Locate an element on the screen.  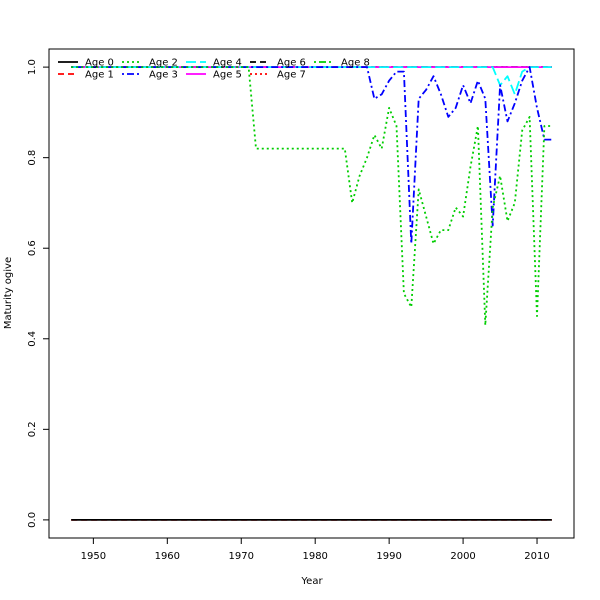
legend-label: Age 4 is located at coordinates (227, 63).